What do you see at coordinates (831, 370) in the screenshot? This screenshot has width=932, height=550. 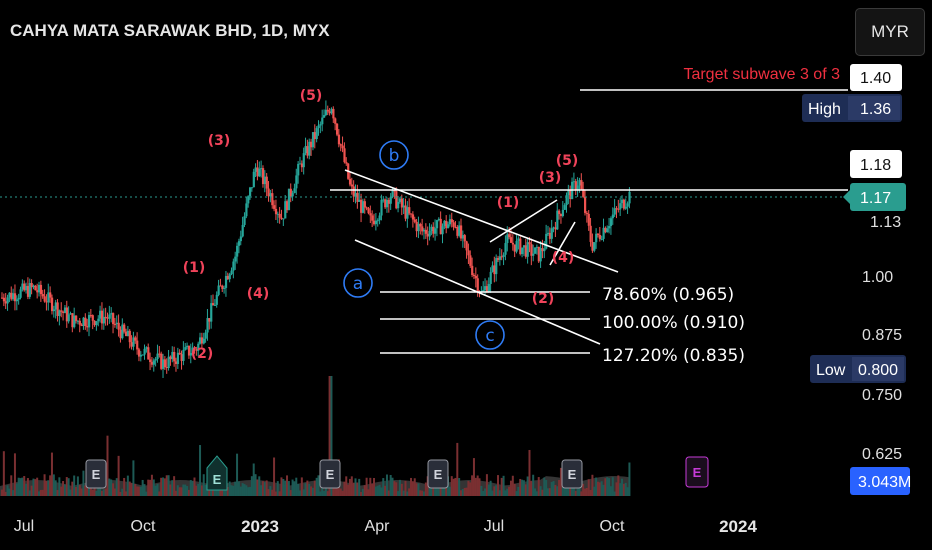 I see `low-label: Low` at bounding box center [831, 370].